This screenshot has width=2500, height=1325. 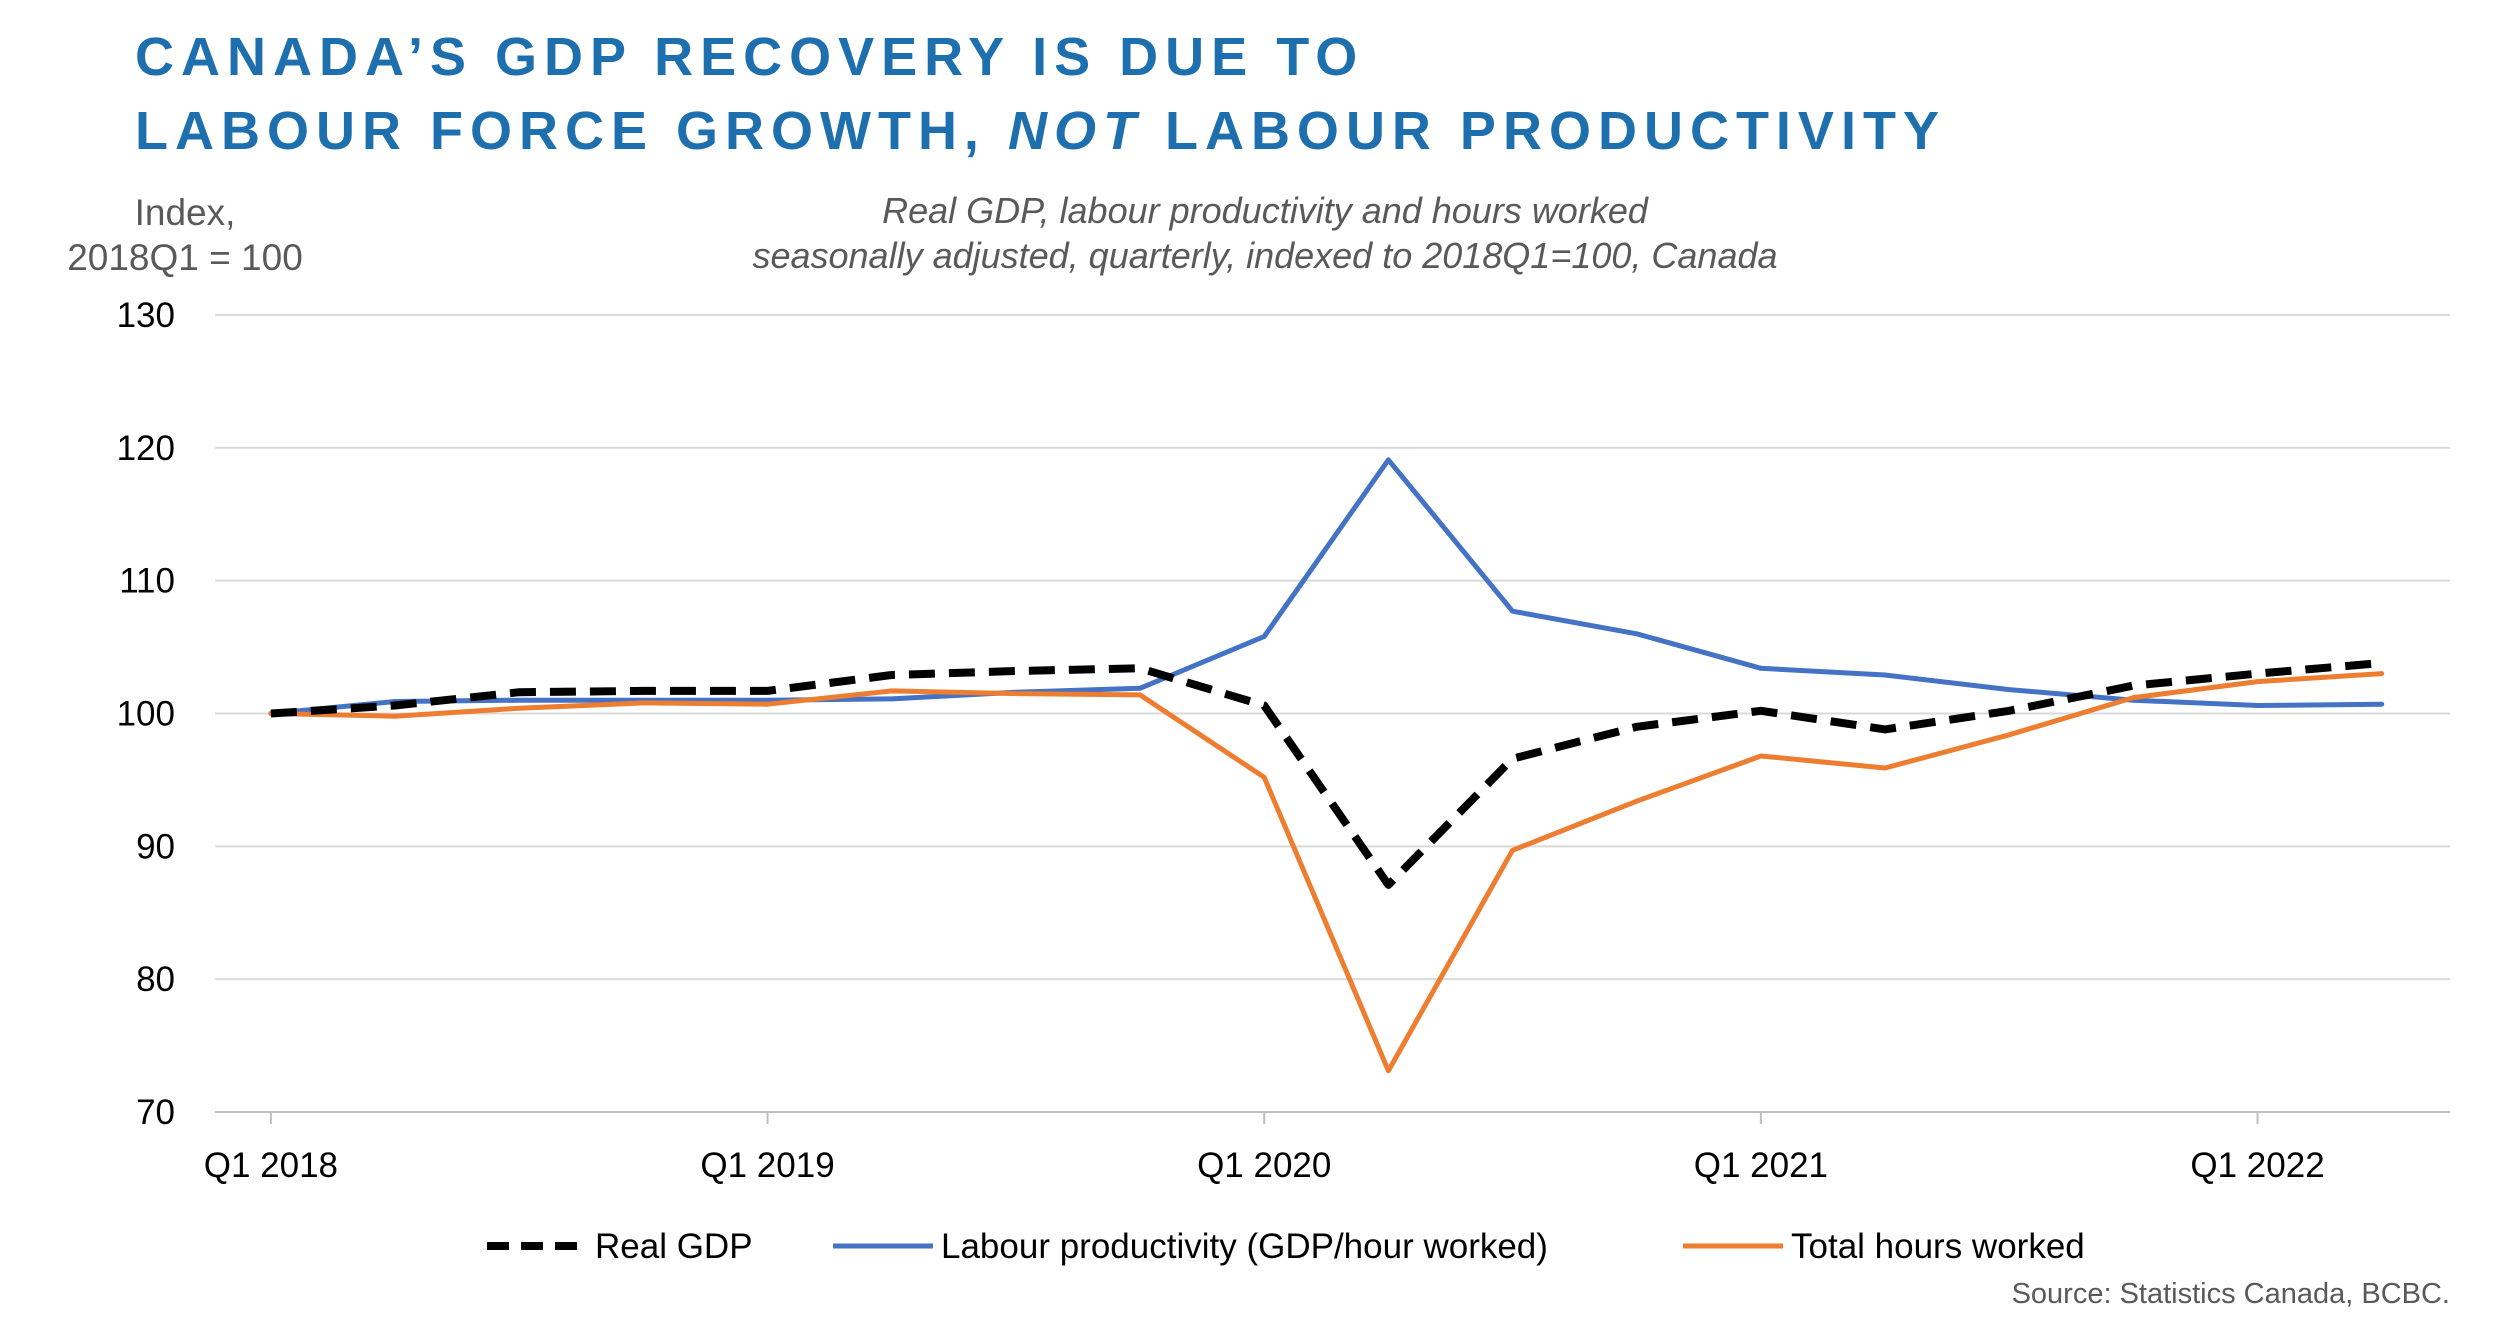 I want to click on x-tick-label-3: Q1 2021, so click(x=1761, y=1165).